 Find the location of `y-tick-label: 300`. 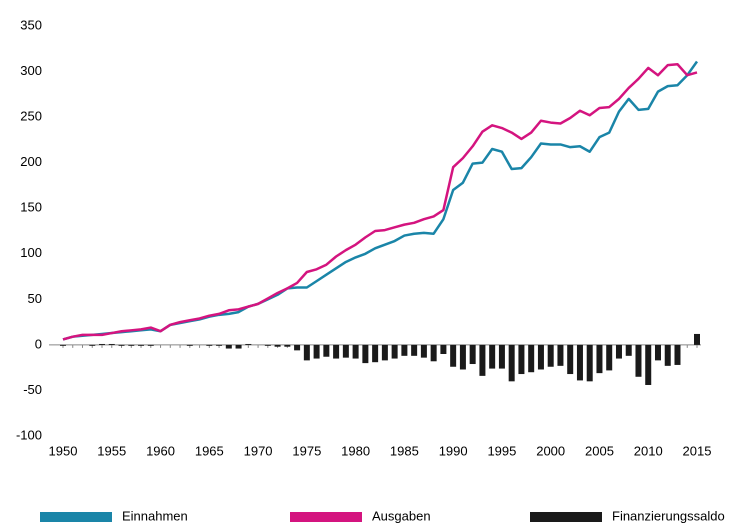

y-tick-label: 300 is located at coordinates (31, 70).